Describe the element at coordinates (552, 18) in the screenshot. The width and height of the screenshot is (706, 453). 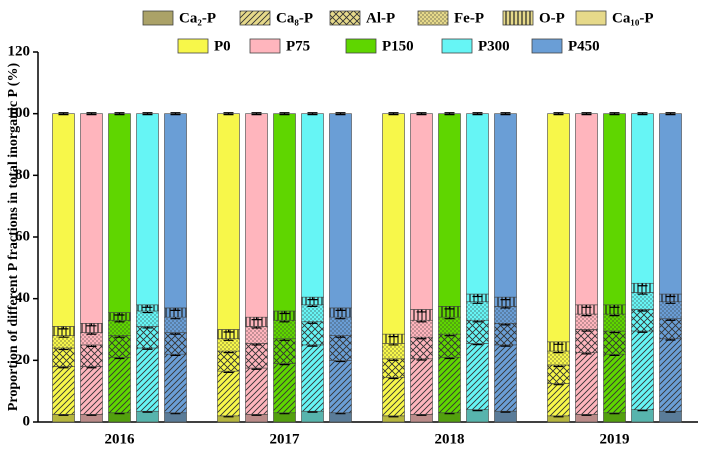
I see `legend-label: O-P` at that location.